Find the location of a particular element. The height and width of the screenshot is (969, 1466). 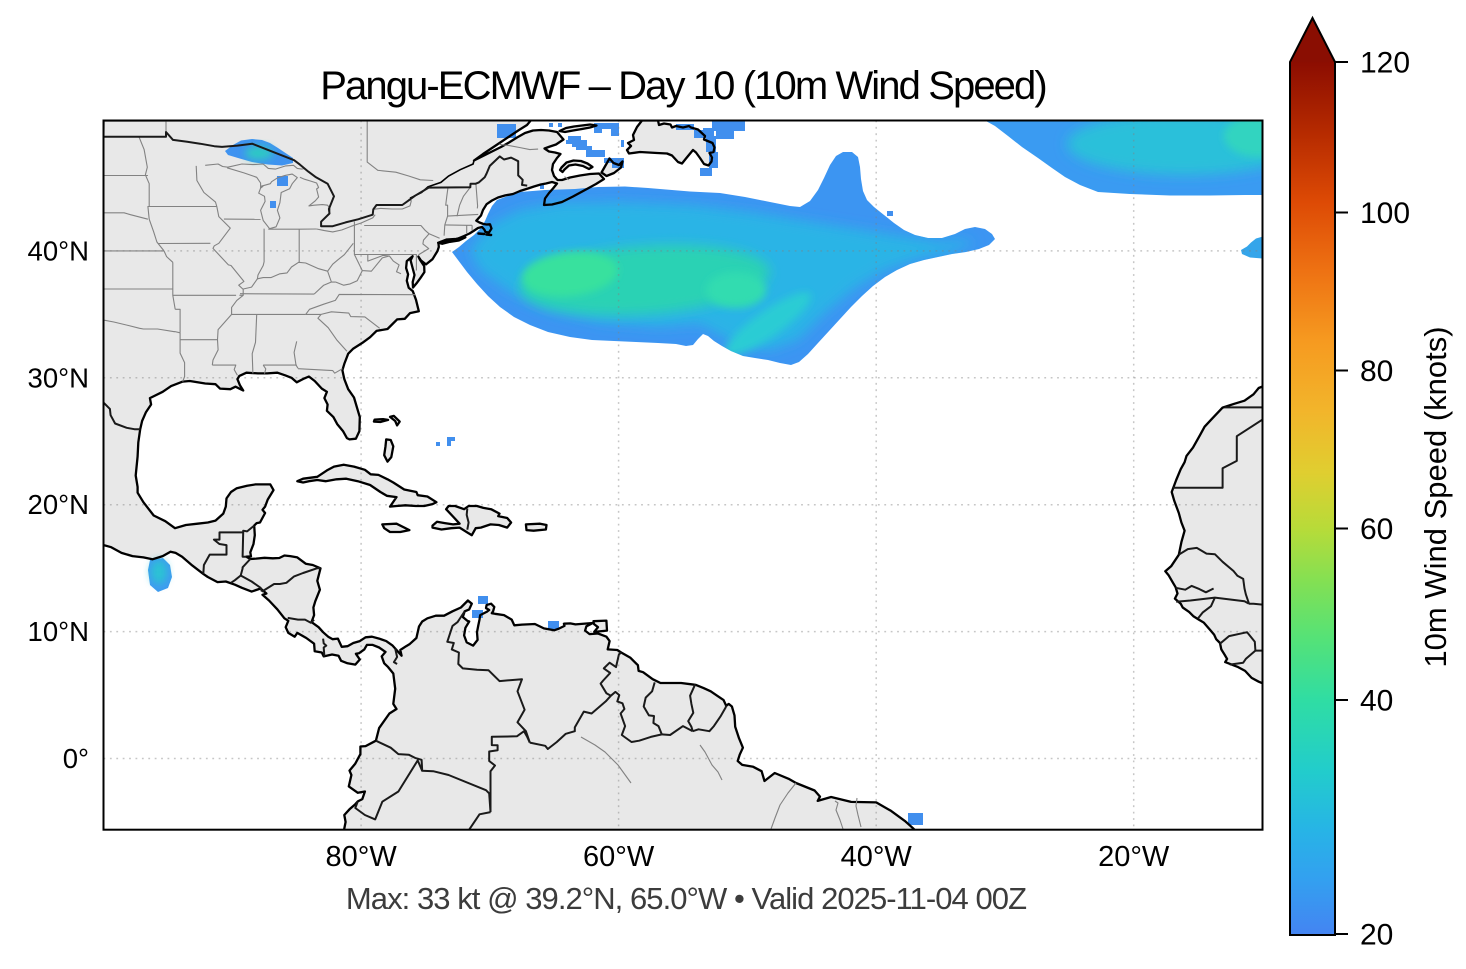

svg-text: 120 is located at coordinates (1385, 63).